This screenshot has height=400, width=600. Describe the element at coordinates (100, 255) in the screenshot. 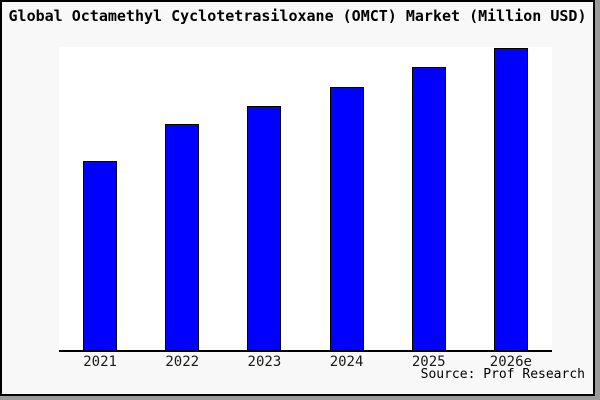

I see `bar-2021` at that location.